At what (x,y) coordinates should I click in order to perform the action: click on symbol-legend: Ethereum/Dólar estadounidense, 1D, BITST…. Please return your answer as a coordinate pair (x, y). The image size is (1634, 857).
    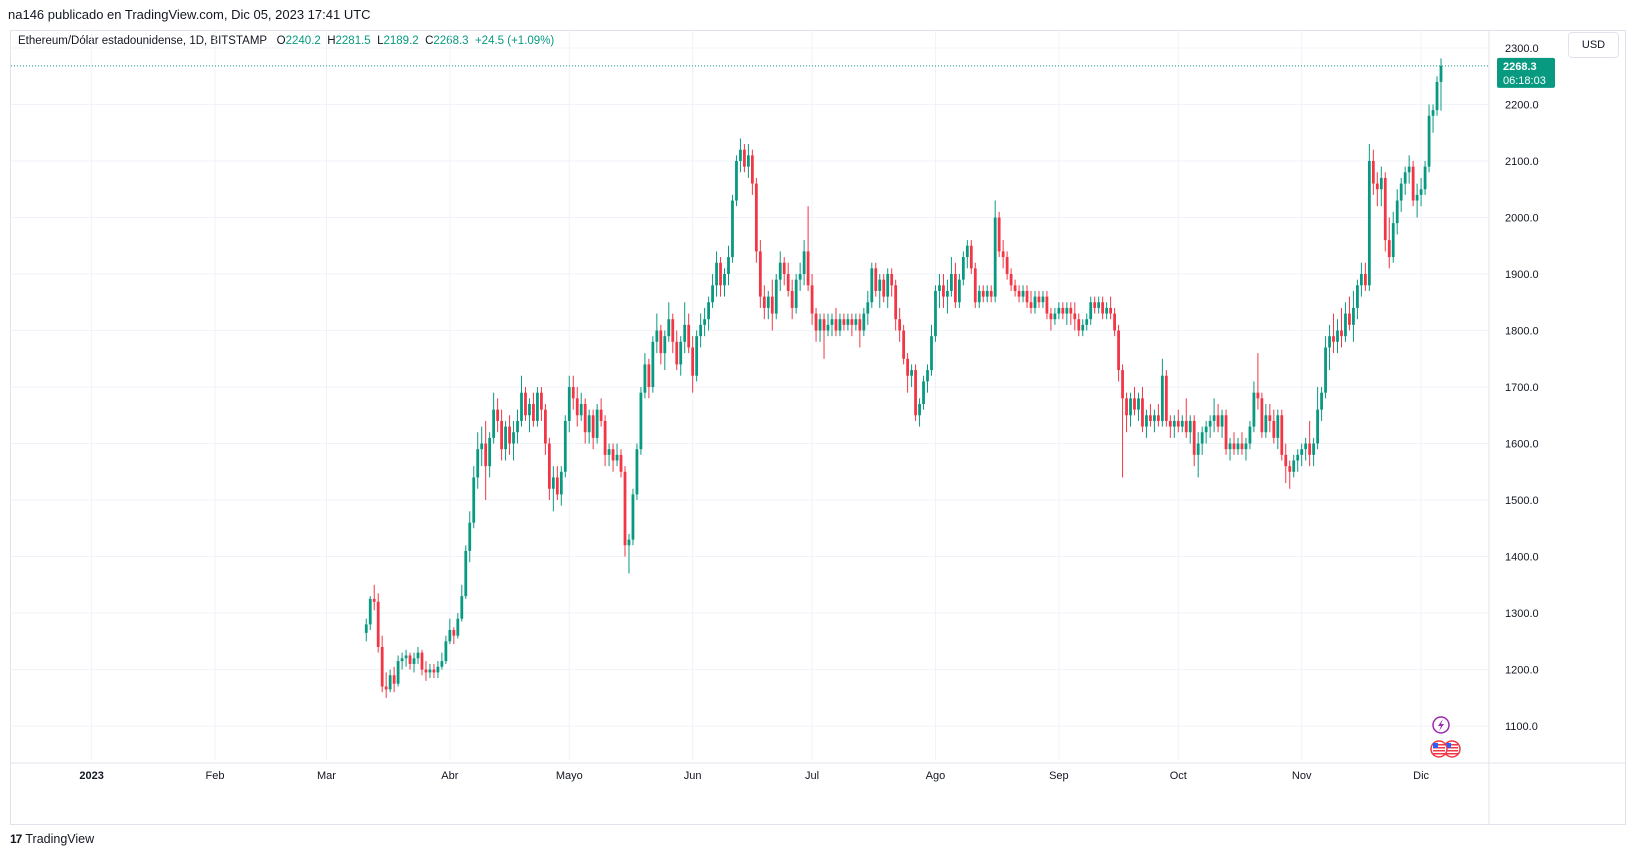
    Looking at the image, I should click on (286, 41).